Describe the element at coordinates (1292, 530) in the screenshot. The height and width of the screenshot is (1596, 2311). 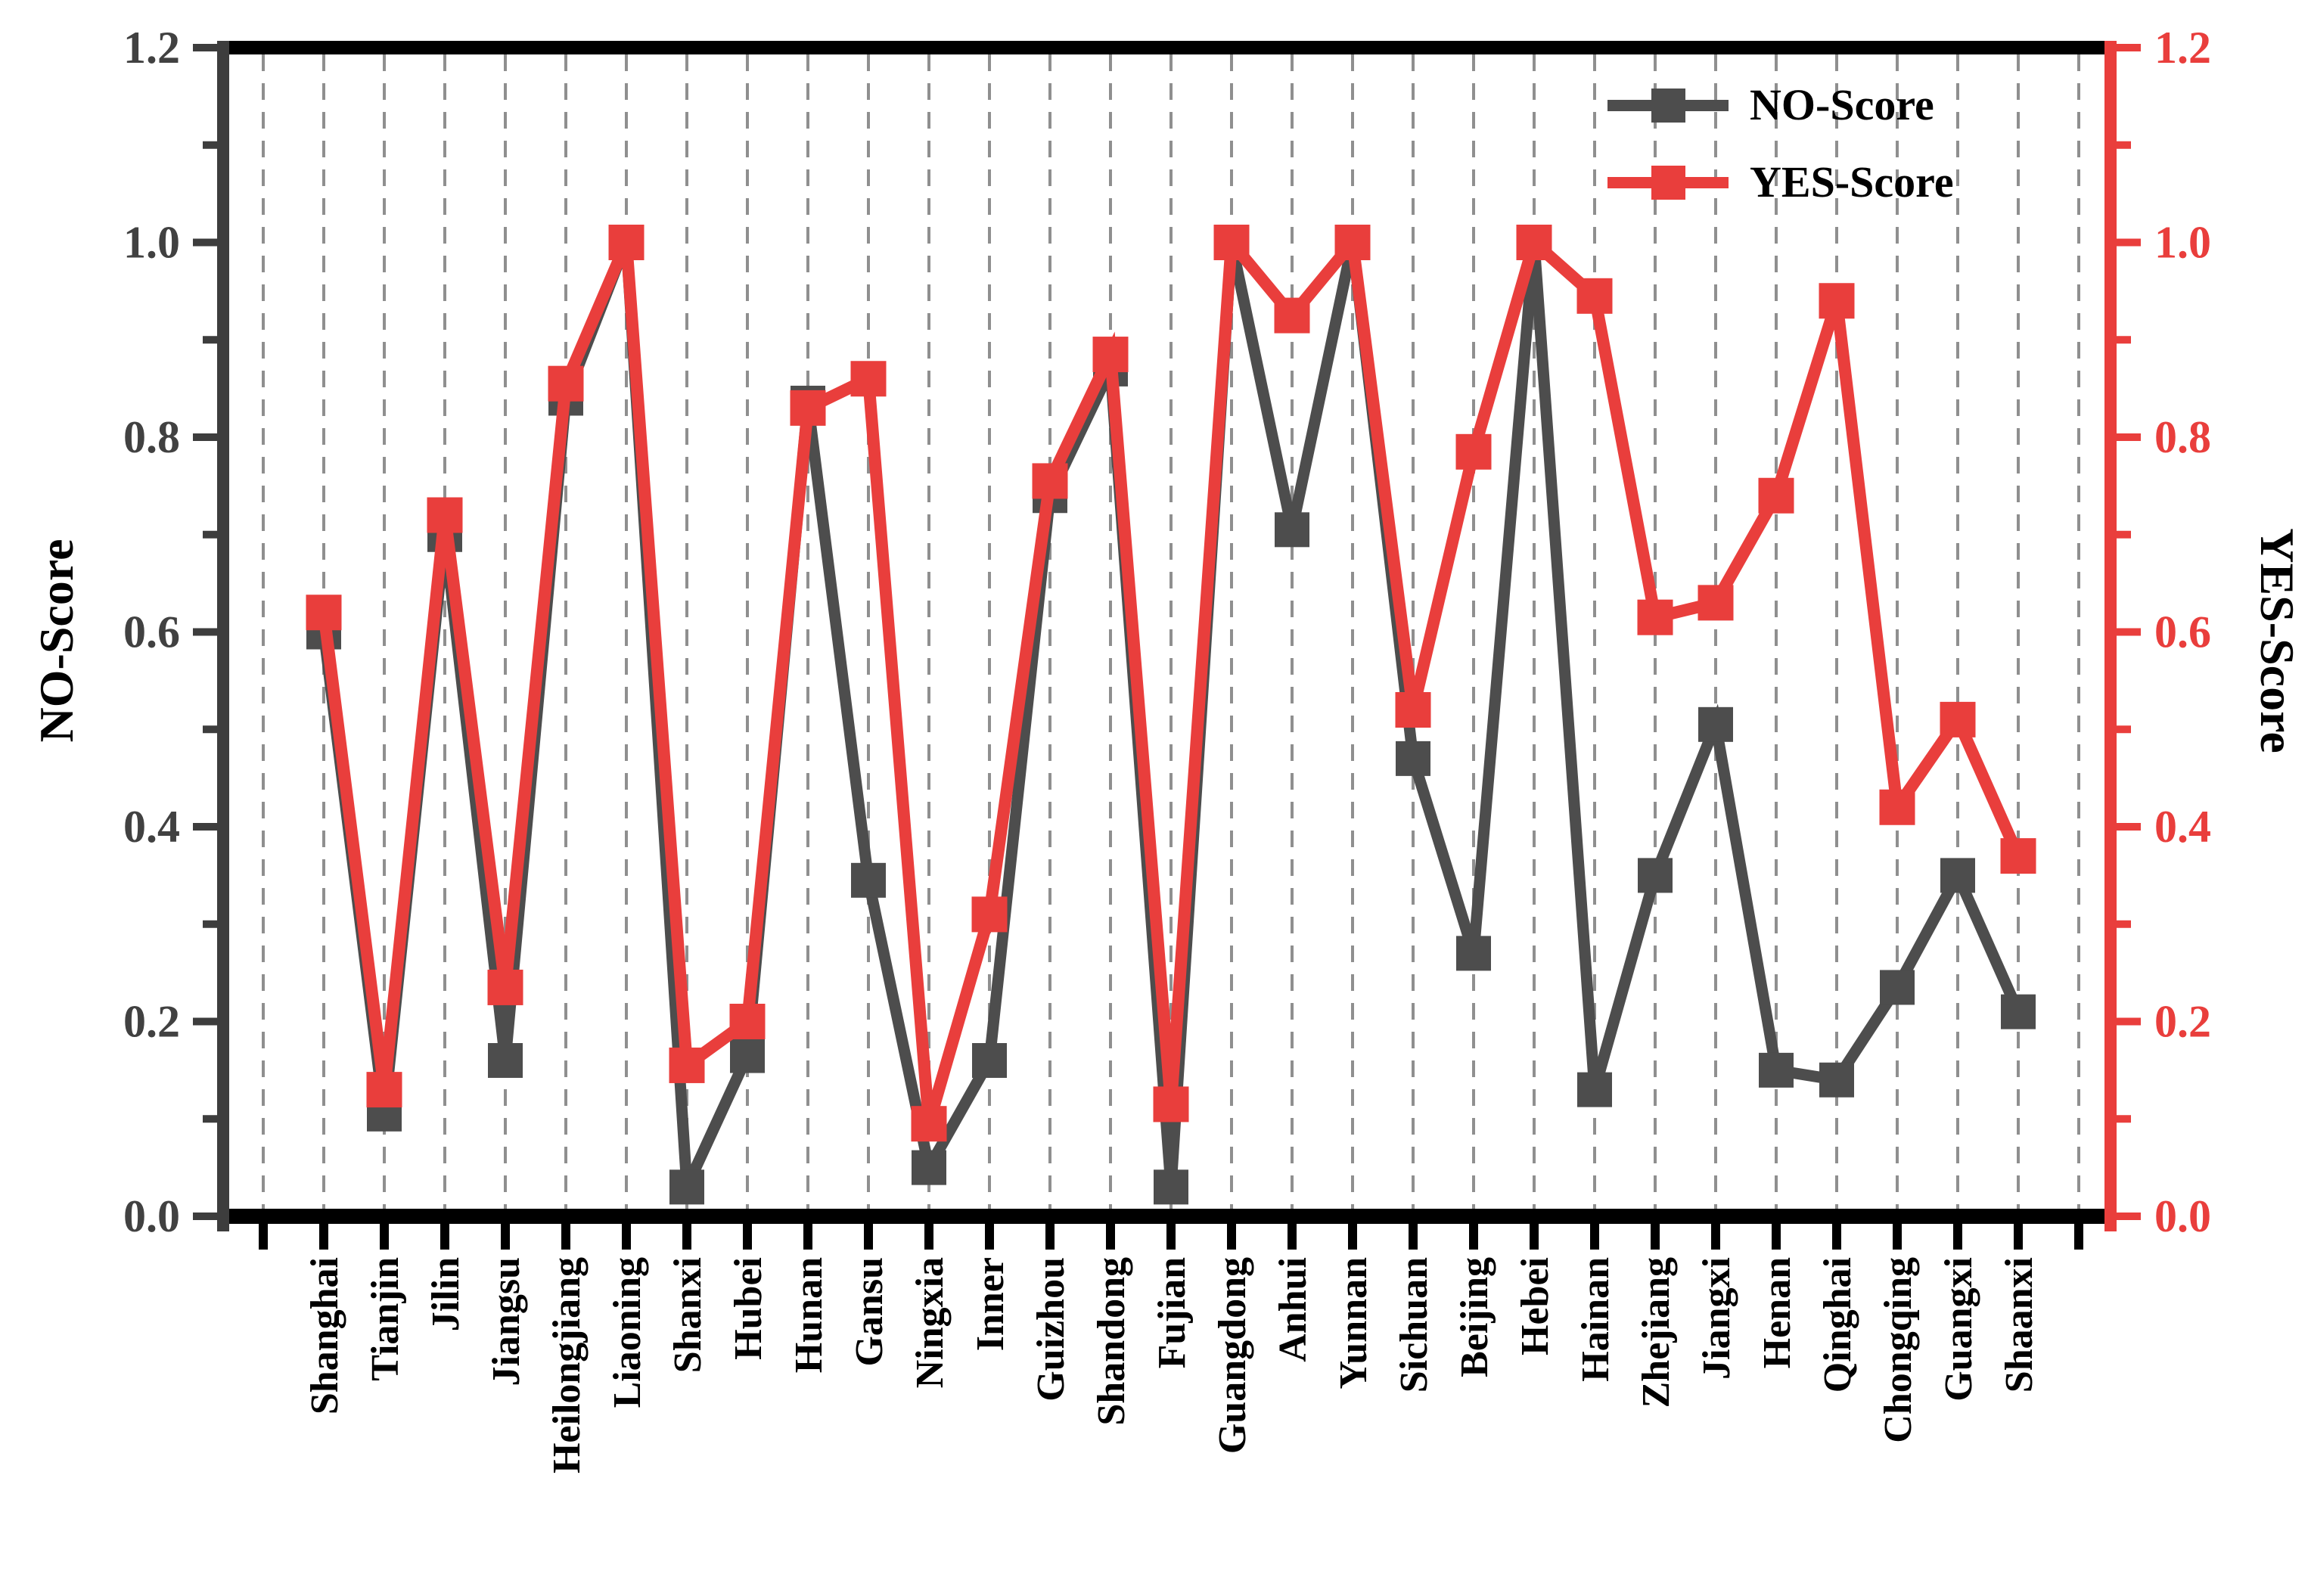
I see `no-score-marker-Anhui` at that location.